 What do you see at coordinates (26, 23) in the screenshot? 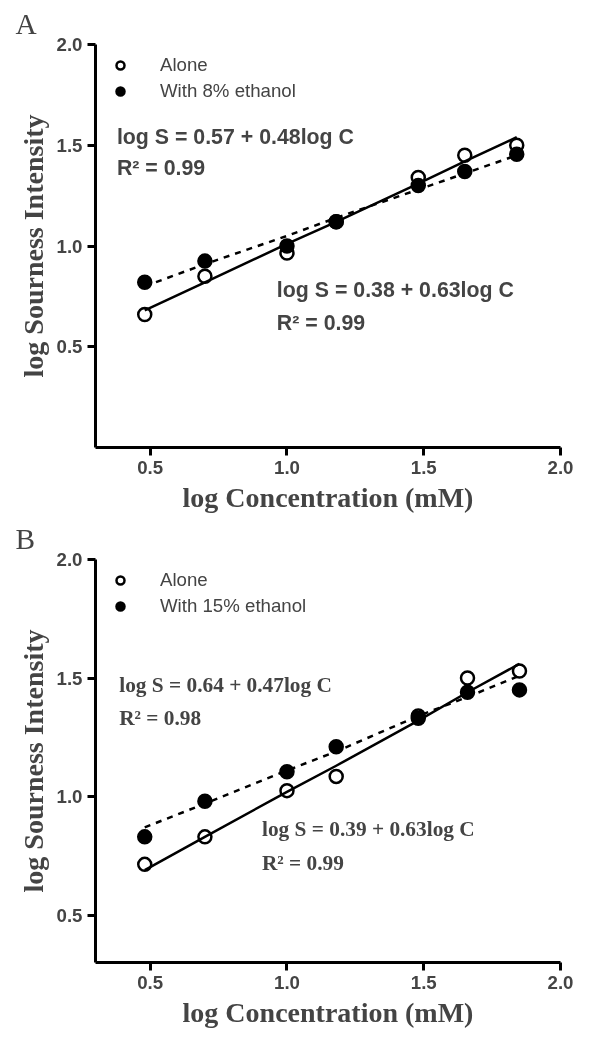
I see `chart-title: A` at bounding box center [26, 23].